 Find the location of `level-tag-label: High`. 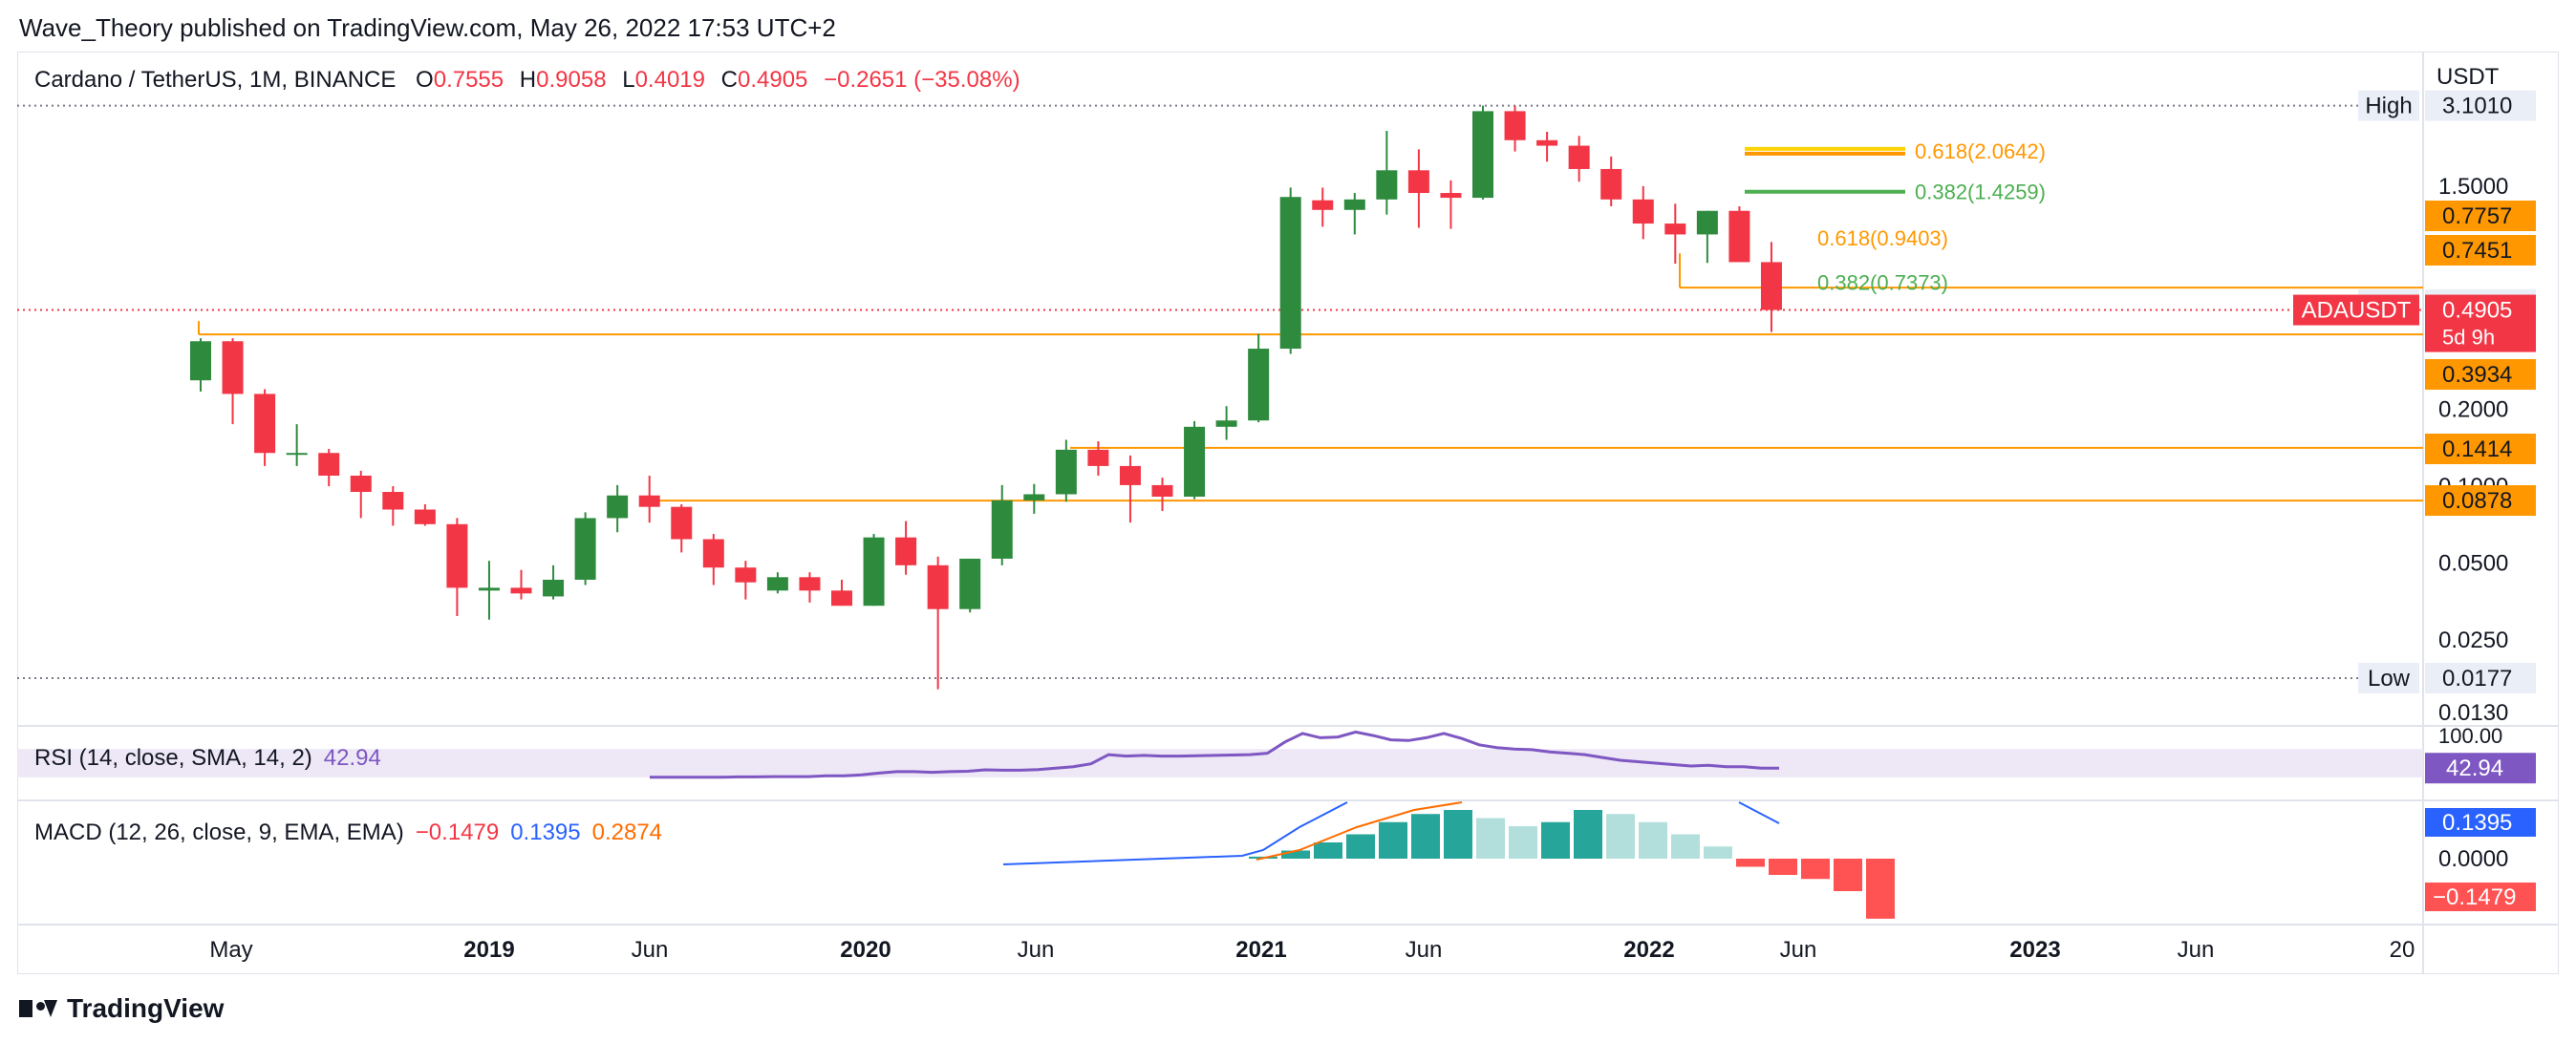

level-tag-label: High is located at coordinates (2388, 107).